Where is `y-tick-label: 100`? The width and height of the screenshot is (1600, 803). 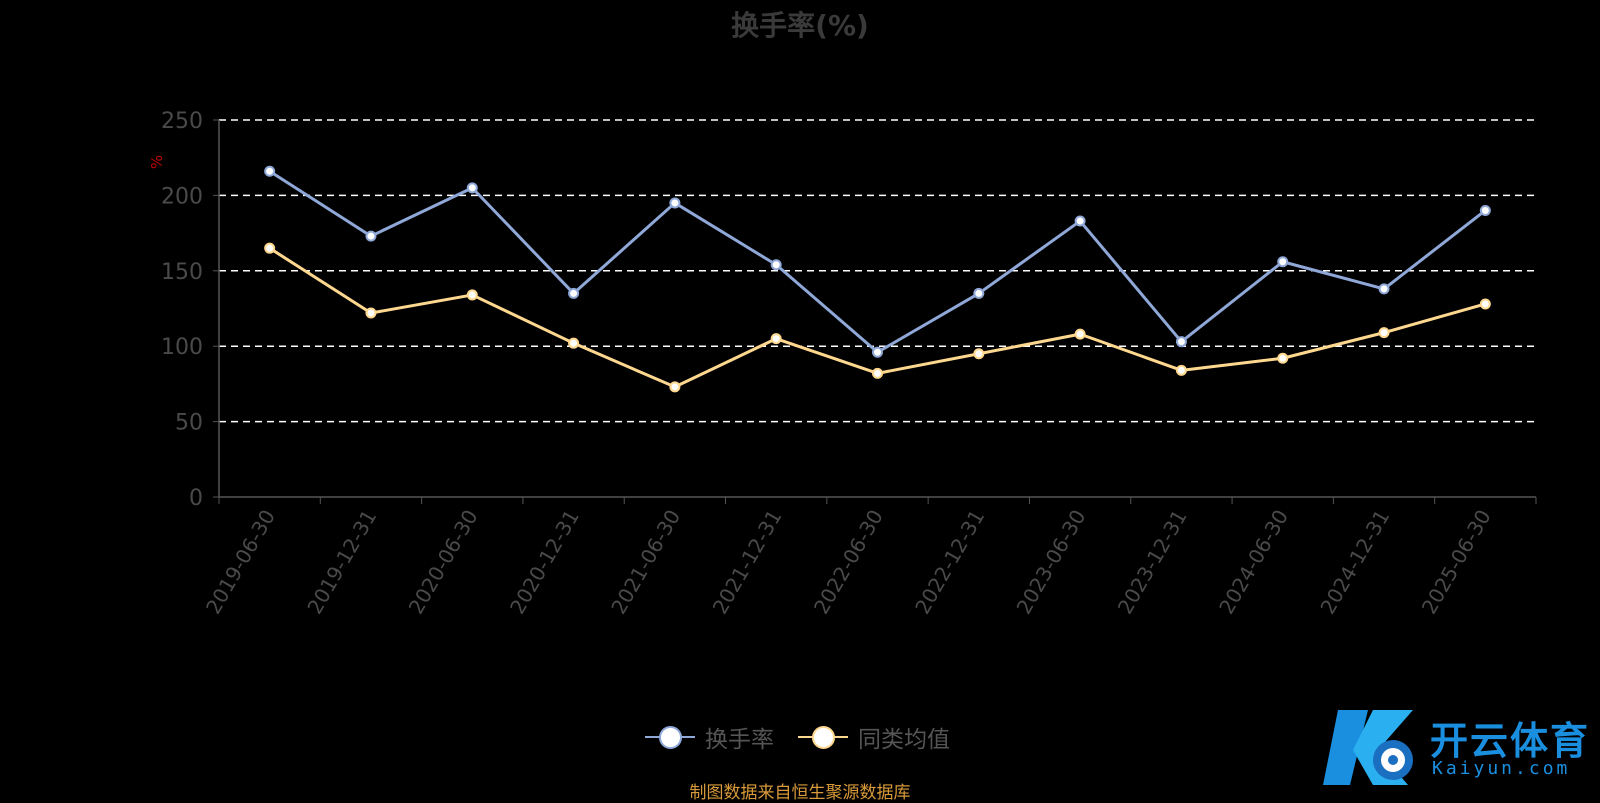 y-tick-label: 100 is located at coordinates (182, 347).